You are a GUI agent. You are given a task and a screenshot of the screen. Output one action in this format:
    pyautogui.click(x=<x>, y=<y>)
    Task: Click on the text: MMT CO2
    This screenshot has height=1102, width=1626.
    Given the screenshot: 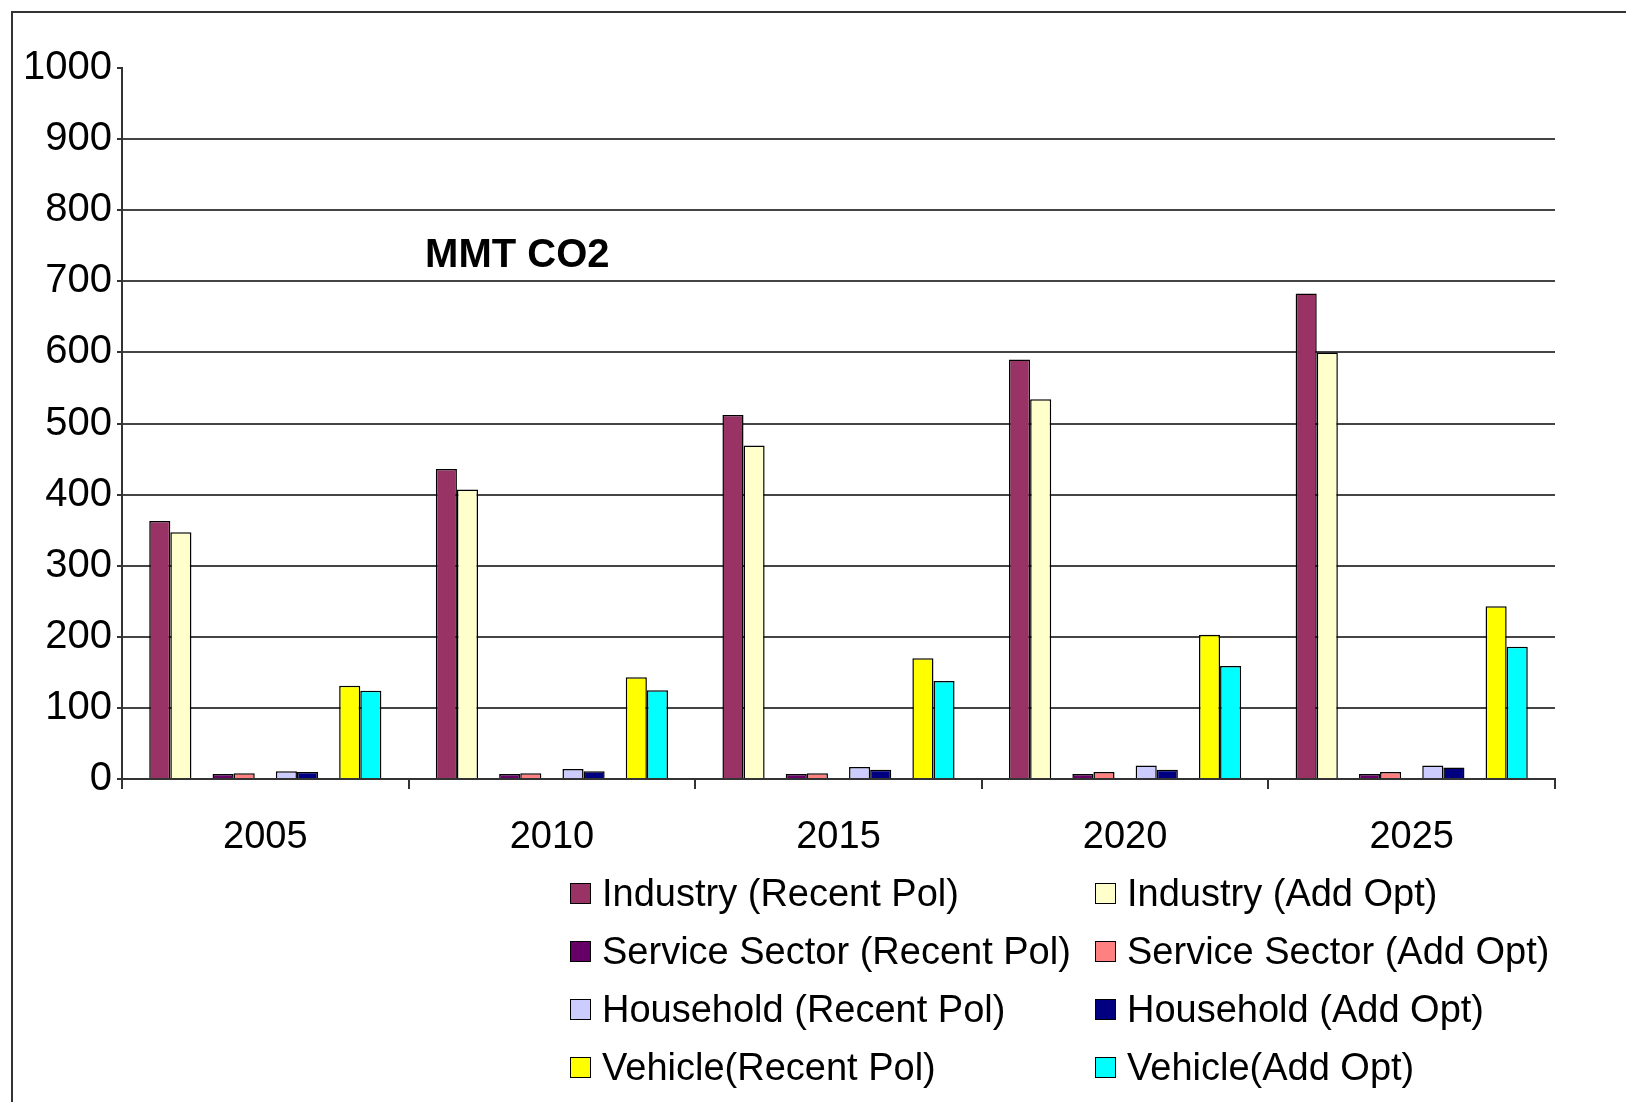 What is the action you would take?
    pyautogui.click(x=517, y=252)
    